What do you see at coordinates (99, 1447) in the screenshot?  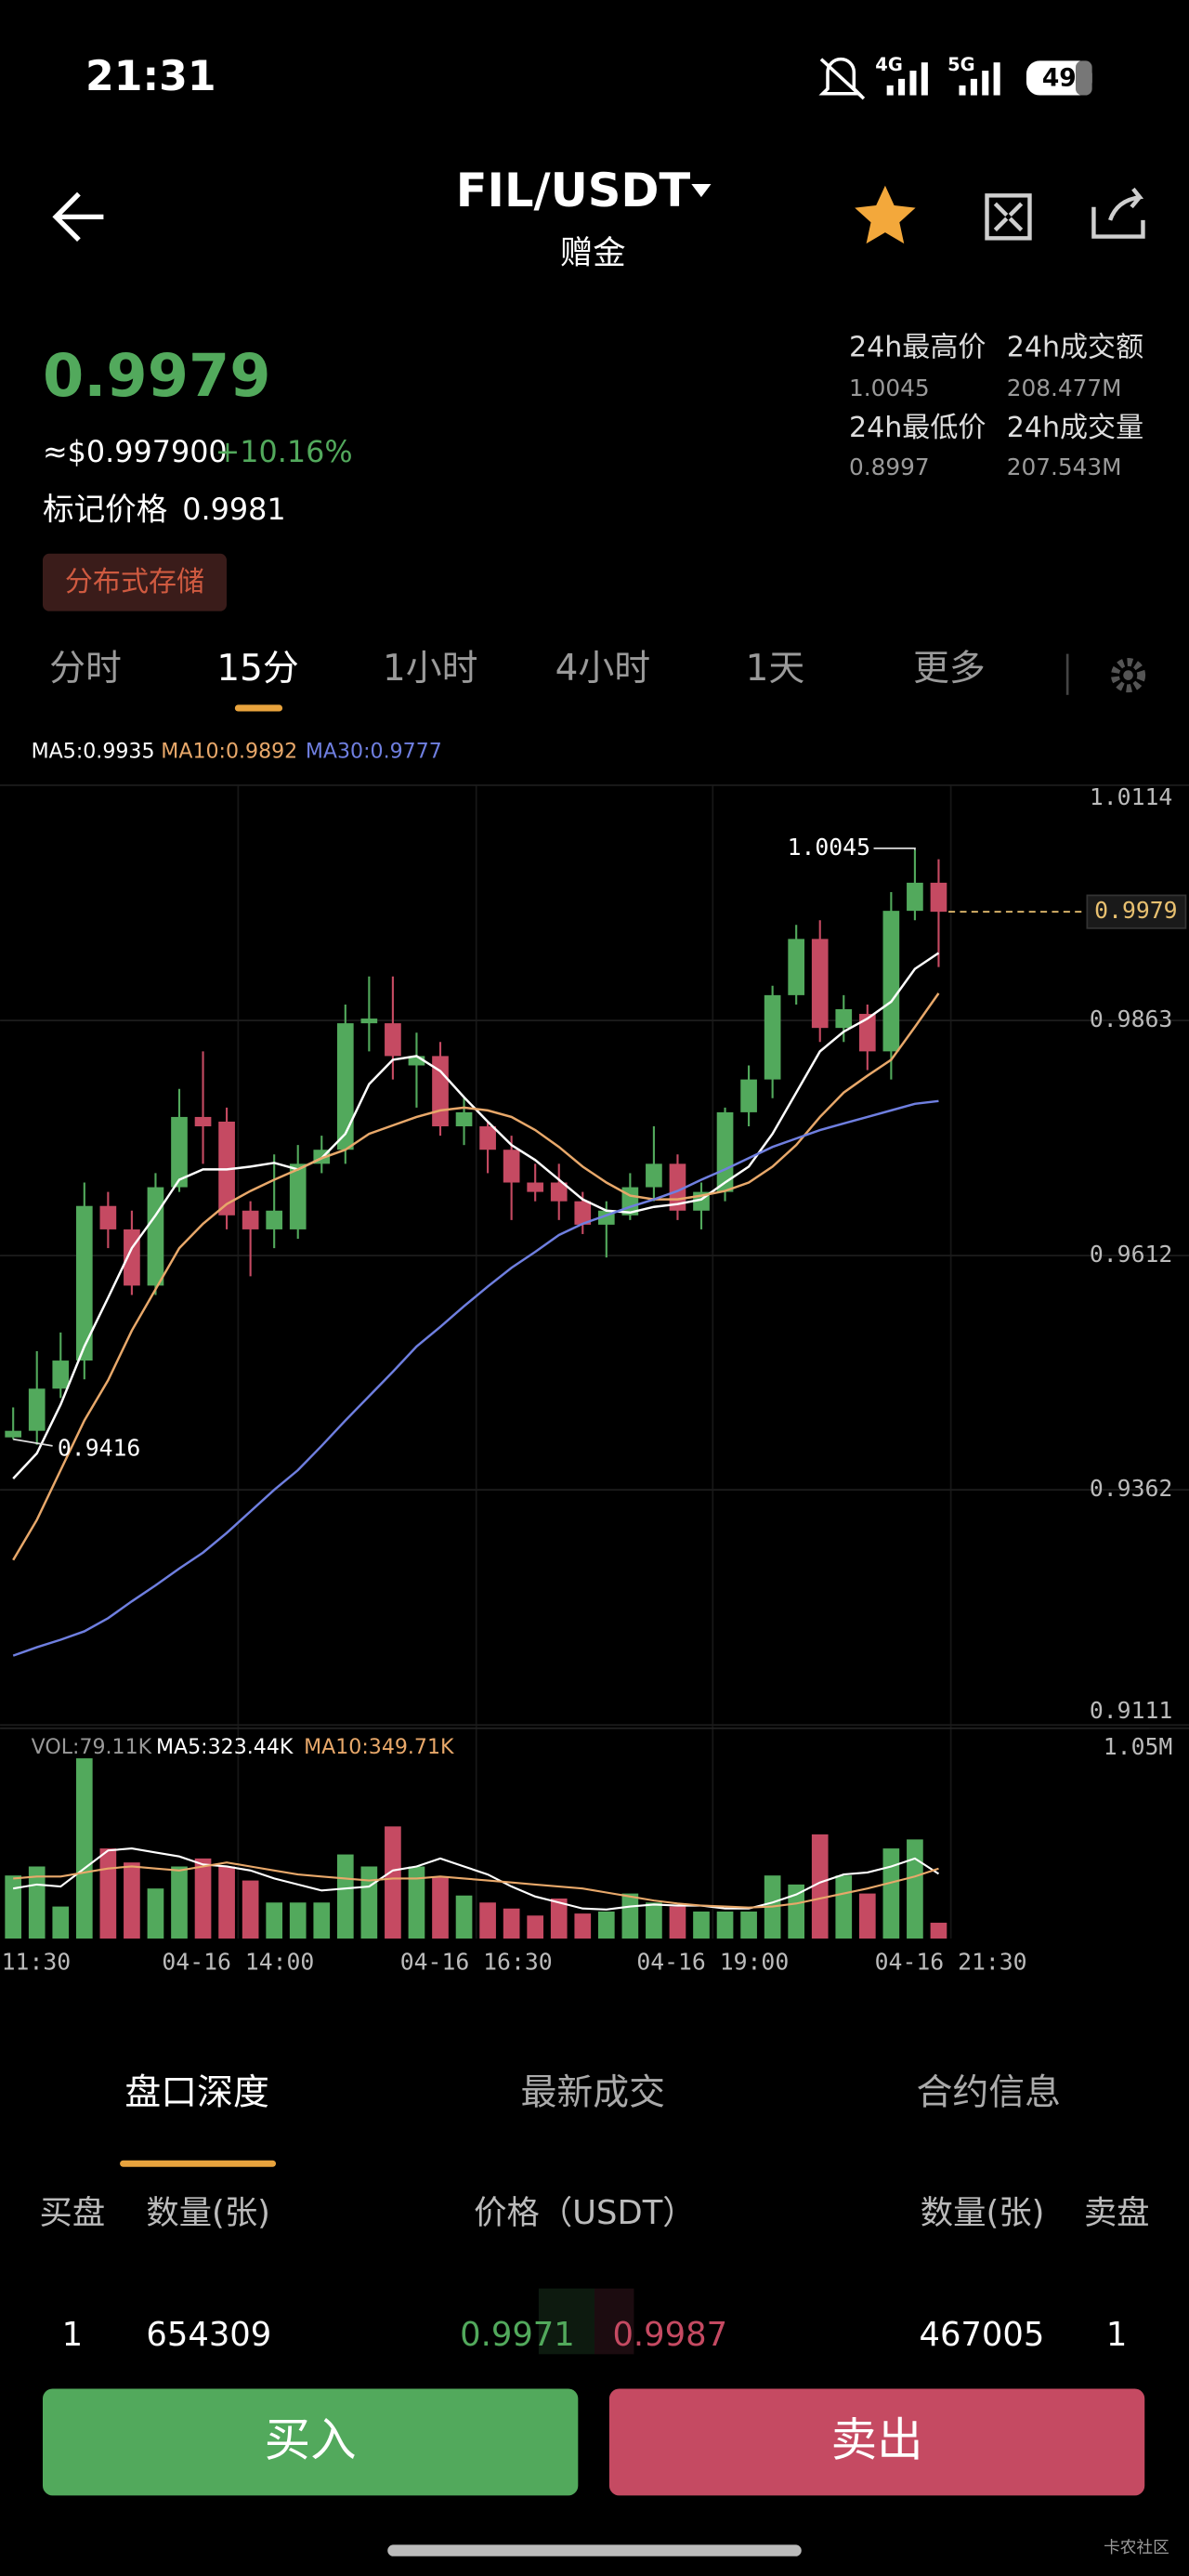 I see `low-label: 0.9416` at bounding box center [99, 1447].